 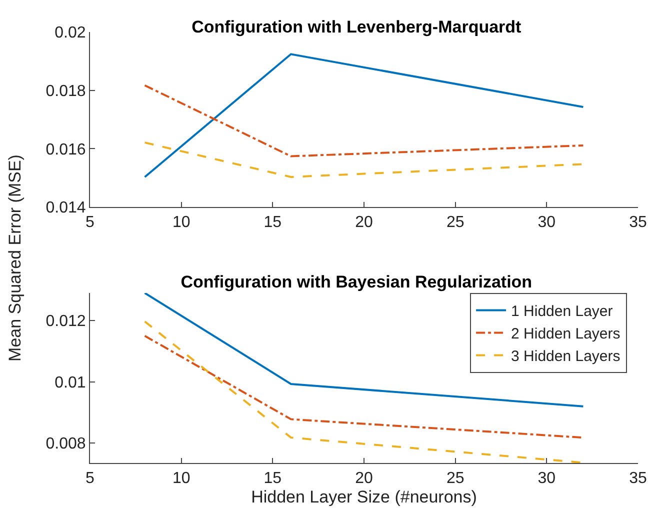 What do you see at coordinates (66, 91) in the screenshot?
I see `y-tick-label: 0.018` at bounding box center [66, 91].